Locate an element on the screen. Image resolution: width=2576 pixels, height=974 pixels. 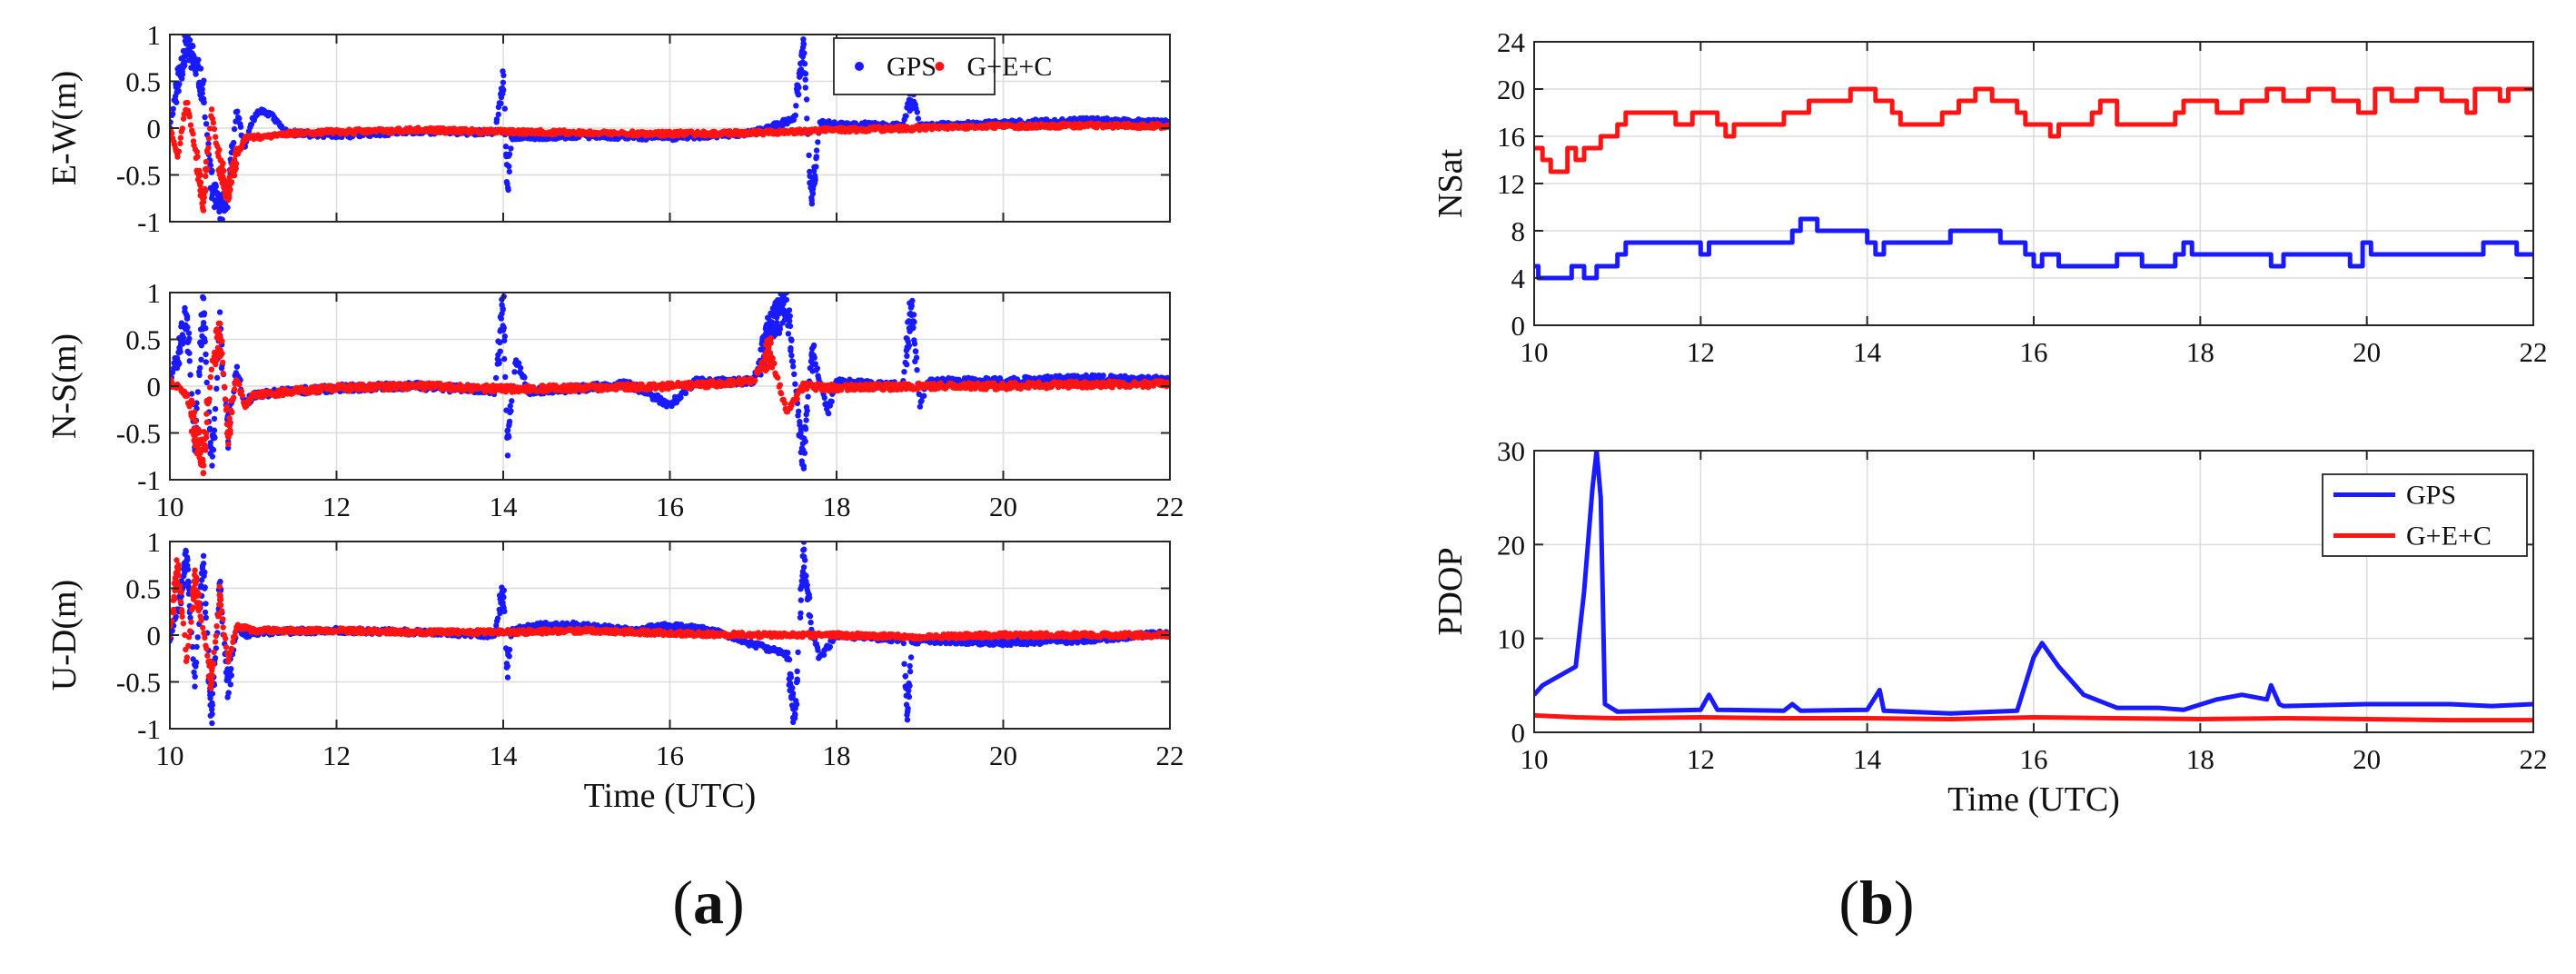
plot-ew: -1-0.500.51E-W(m)GPS G+E+C is located at coordinates (608, 129).